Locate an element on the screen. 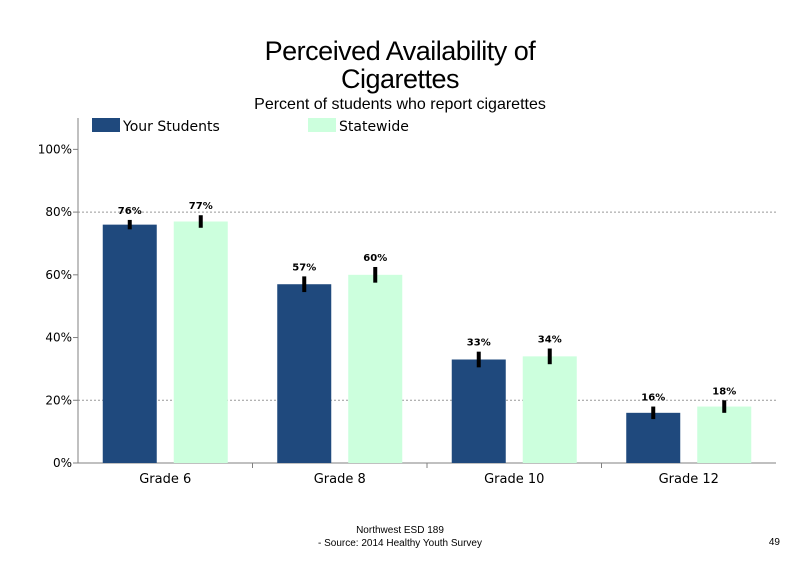 The height and width of the screenshot is (568, 800). y-tick-label: 100% is located at coordinates (55, 149).